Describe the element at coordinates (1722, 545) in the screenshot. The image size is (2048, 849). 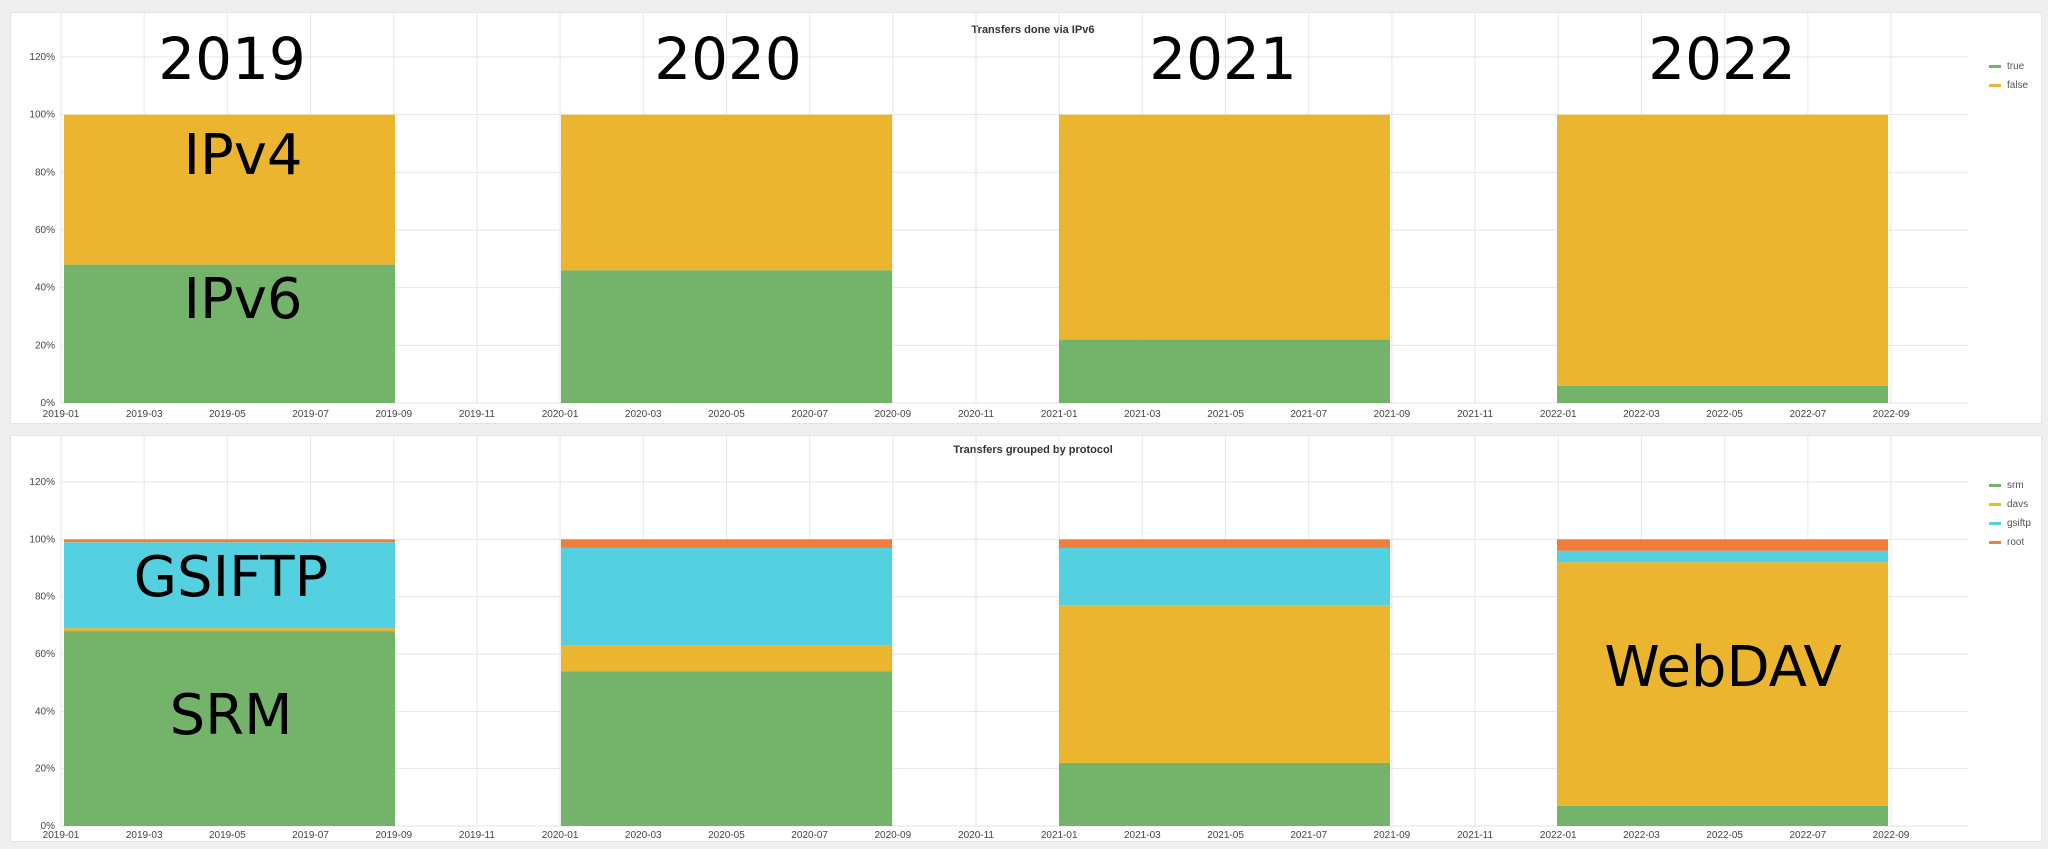
I see `bar-root-2022` at that location.